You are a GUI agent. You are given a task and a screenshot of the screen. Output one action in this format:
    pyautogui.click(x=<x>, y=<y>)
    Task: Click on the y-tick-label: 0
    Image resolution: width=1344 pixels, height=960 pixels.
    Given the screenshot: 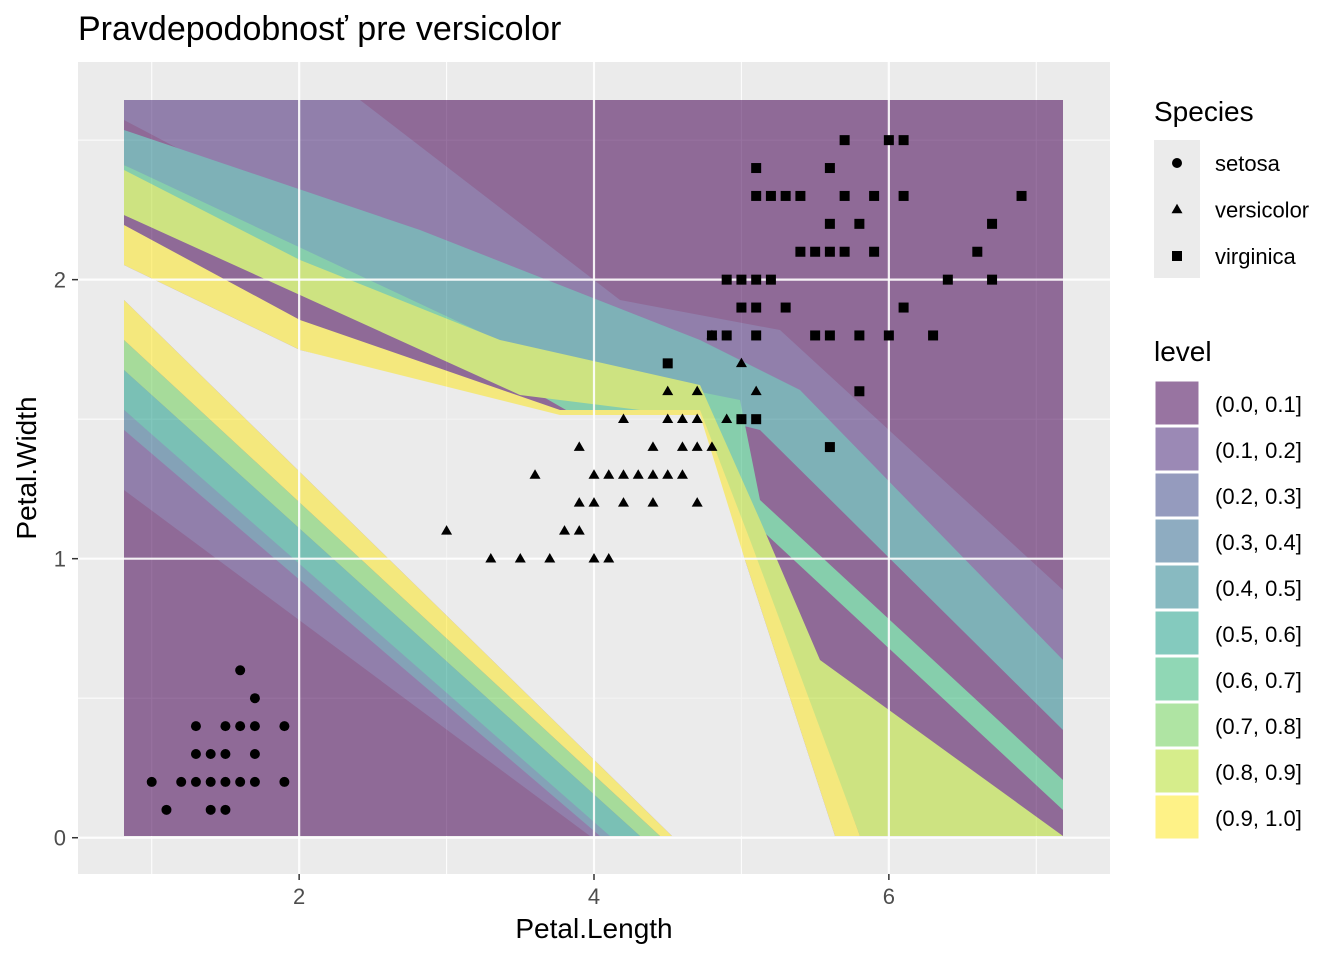 What is the action you would take?
    pyautogui.click(x=60, y=838)
    